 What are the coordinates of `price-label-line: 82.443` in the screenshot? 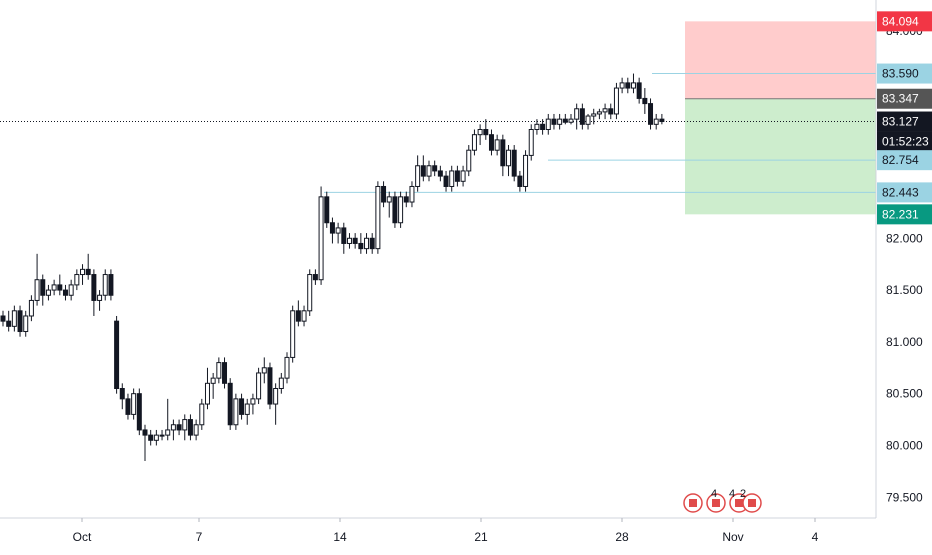 It's located at (900, 192).